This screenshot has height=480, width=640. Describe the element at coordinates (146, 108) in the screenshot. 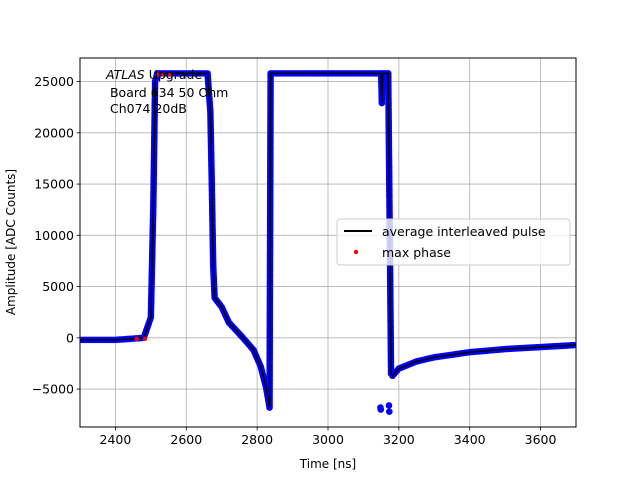

I see `annotation-channel: Ch074 20dB` at that location.